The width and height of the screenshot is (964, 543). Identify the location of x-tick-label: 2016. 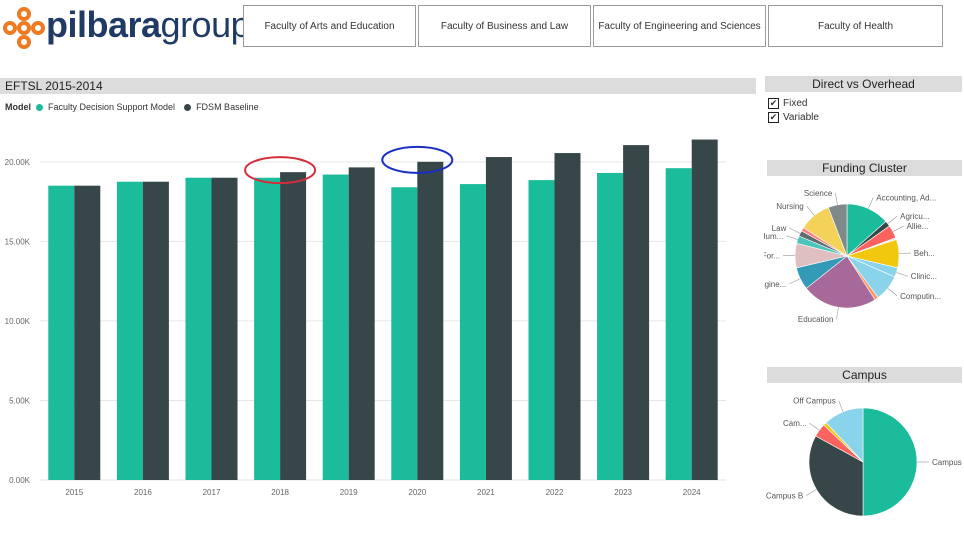
(143, 492).